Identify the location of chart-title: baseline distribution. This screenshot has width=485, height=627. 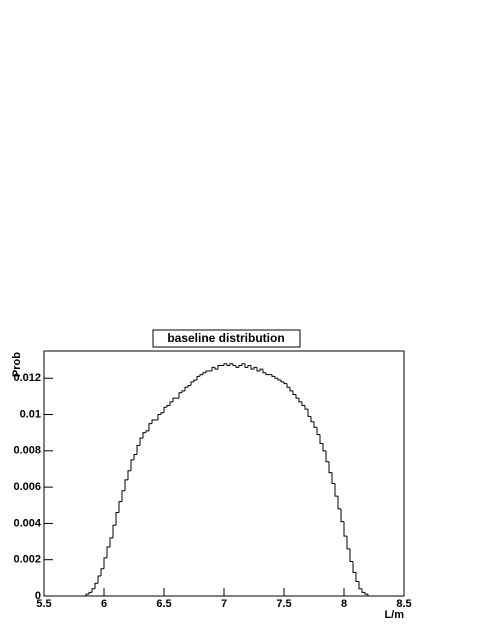
(225, 338).